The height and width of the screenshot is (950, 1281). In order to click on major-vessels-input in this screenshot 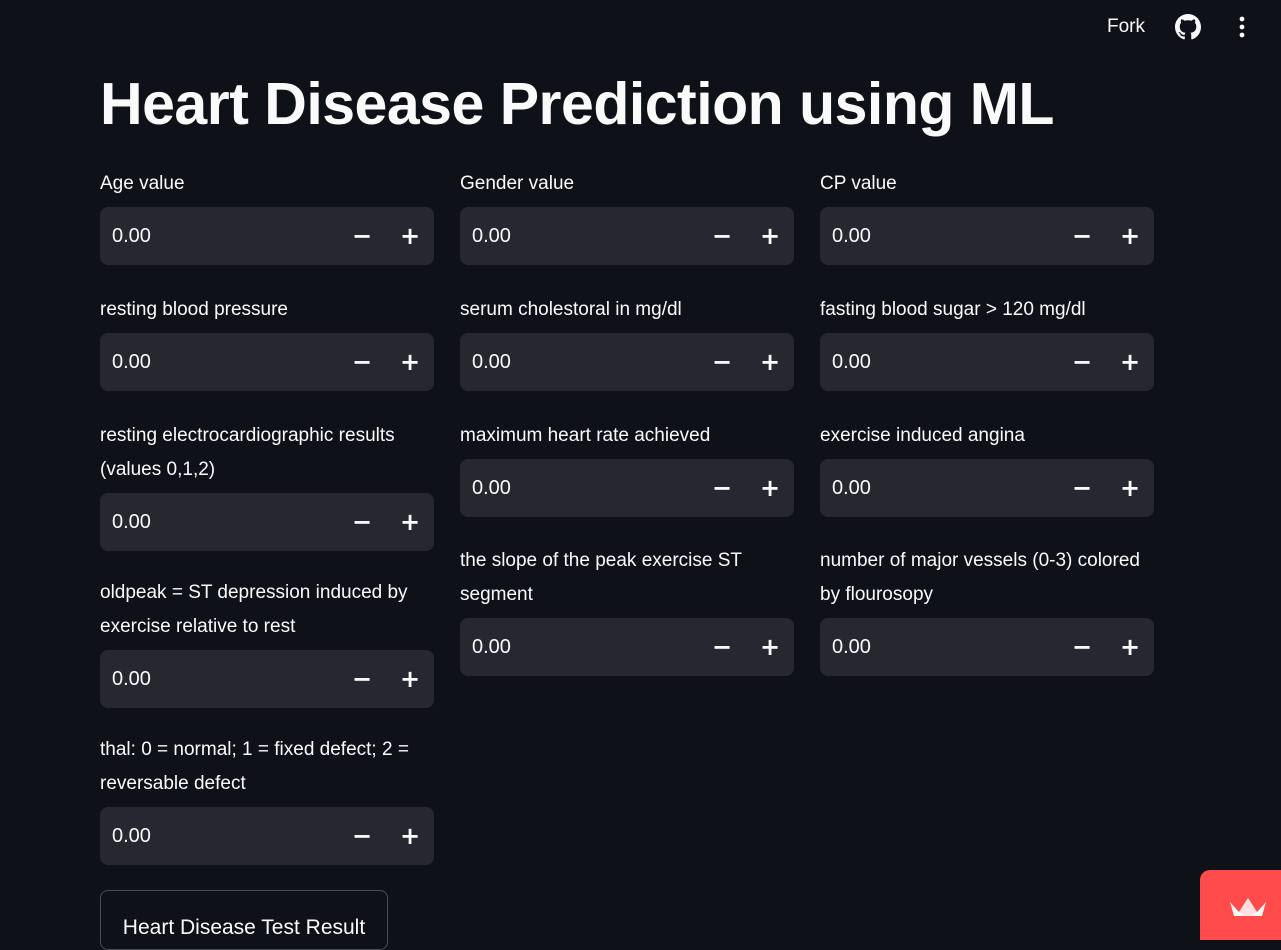, I will do `click(939, 647)`.